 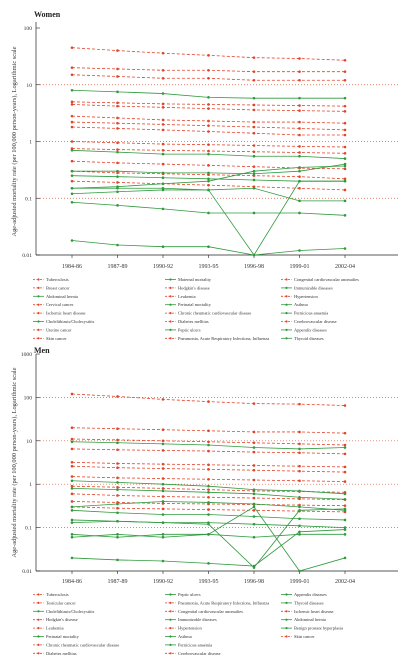 What do you see at coordinates (345, 267) in the screenshot?
I see `x-tick-label: 2002-04` at bounding box center [345, 267].